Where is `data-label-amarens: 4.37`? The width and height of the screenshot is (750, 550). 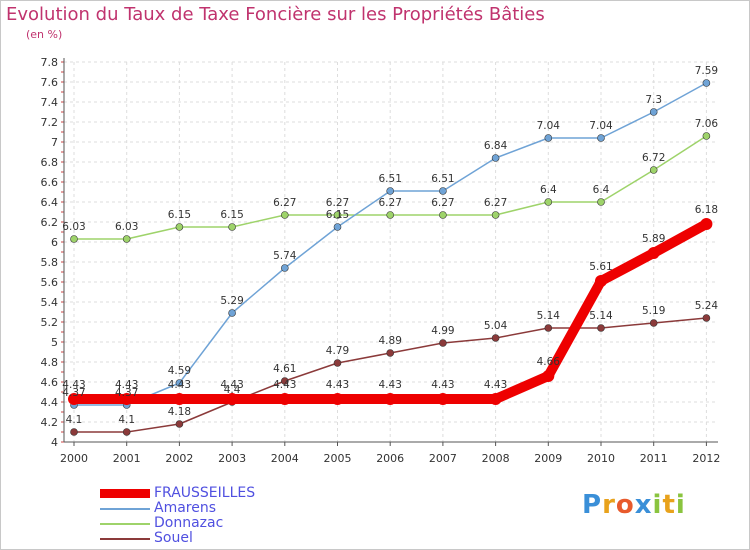 data-label-amarens: 4.37 is located at coordinates (73, 393).